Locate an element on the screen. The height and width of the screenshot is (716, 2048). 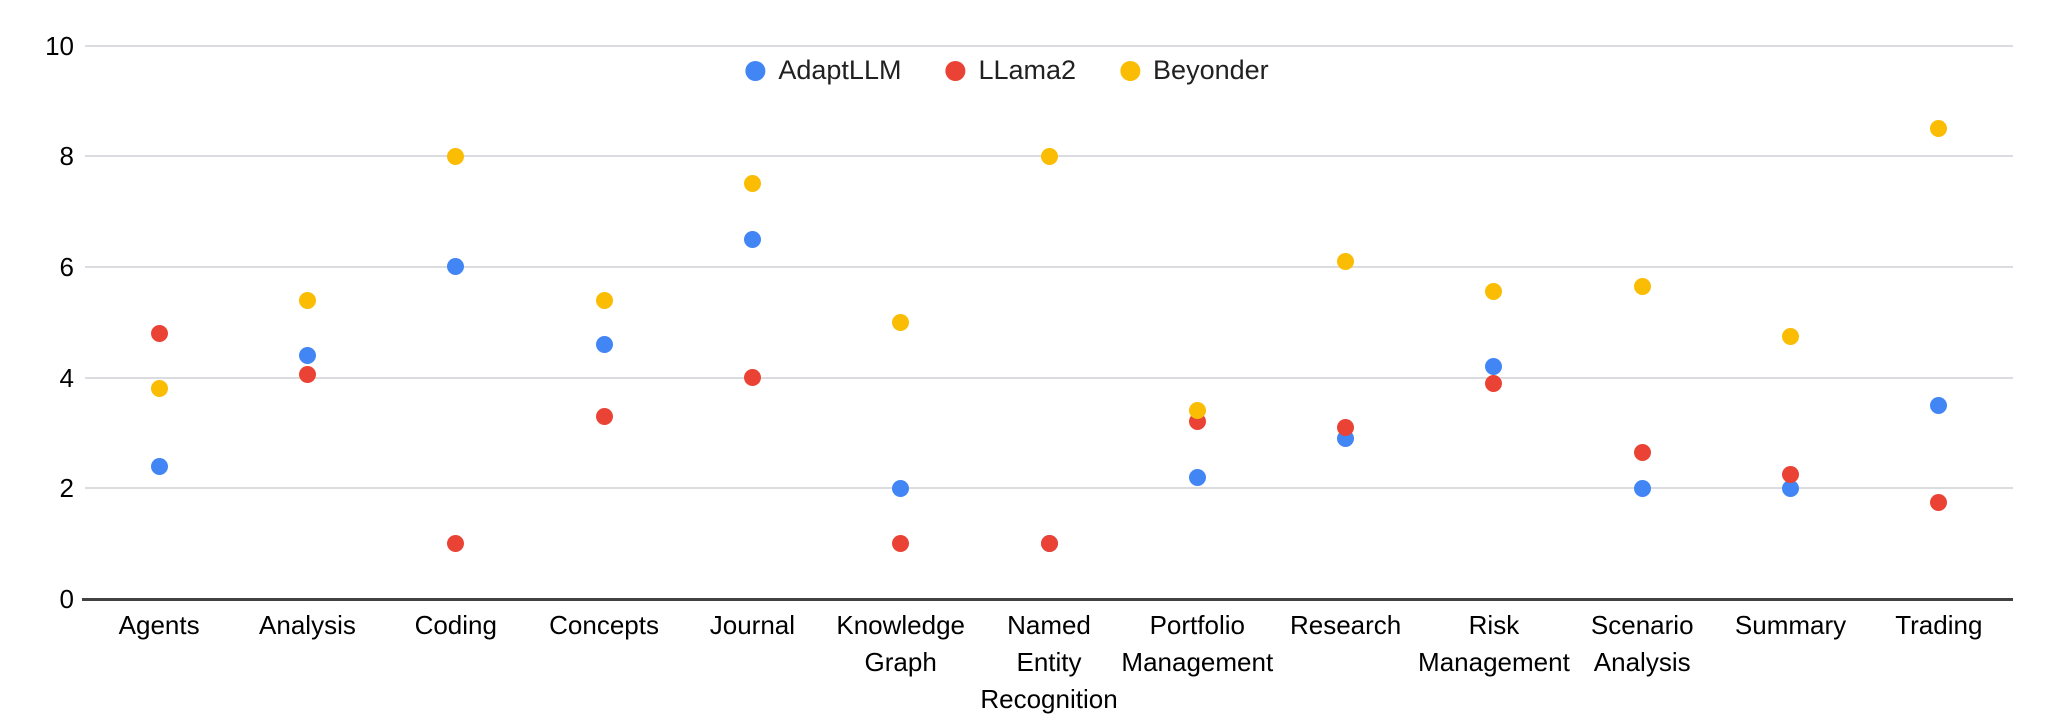
legend-item-llama2: LLama2 is located at coordinates (1010, 70).